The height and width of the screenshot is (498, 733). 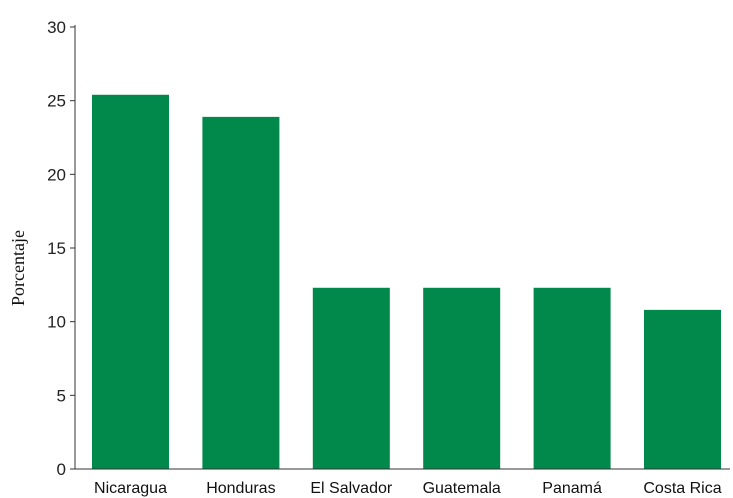 I want to click on bar-el-salvador, so click(x=351, y=378).